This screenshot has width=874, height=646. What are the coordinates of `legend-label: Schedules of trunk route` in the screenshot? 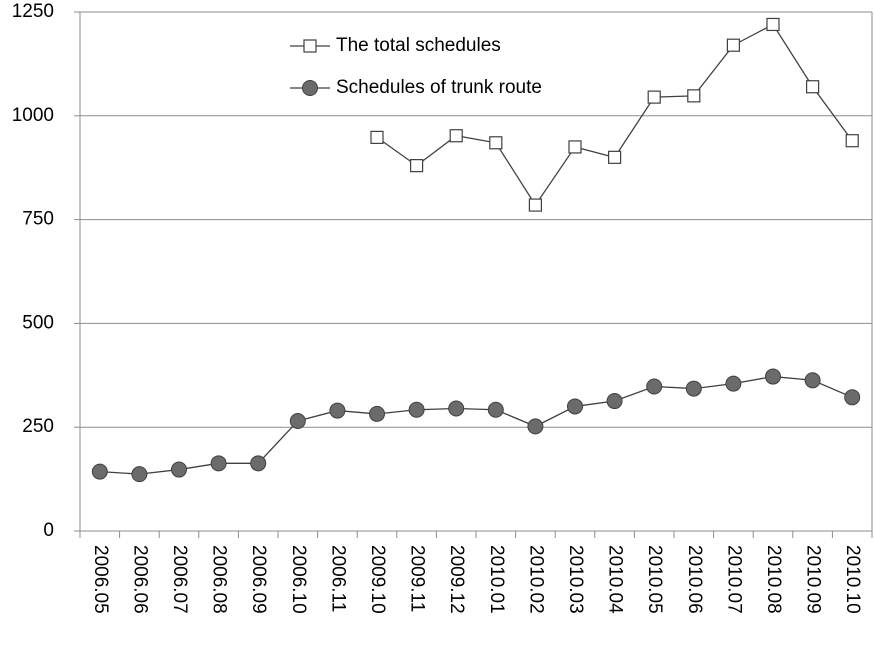 It's located at (439, 87).